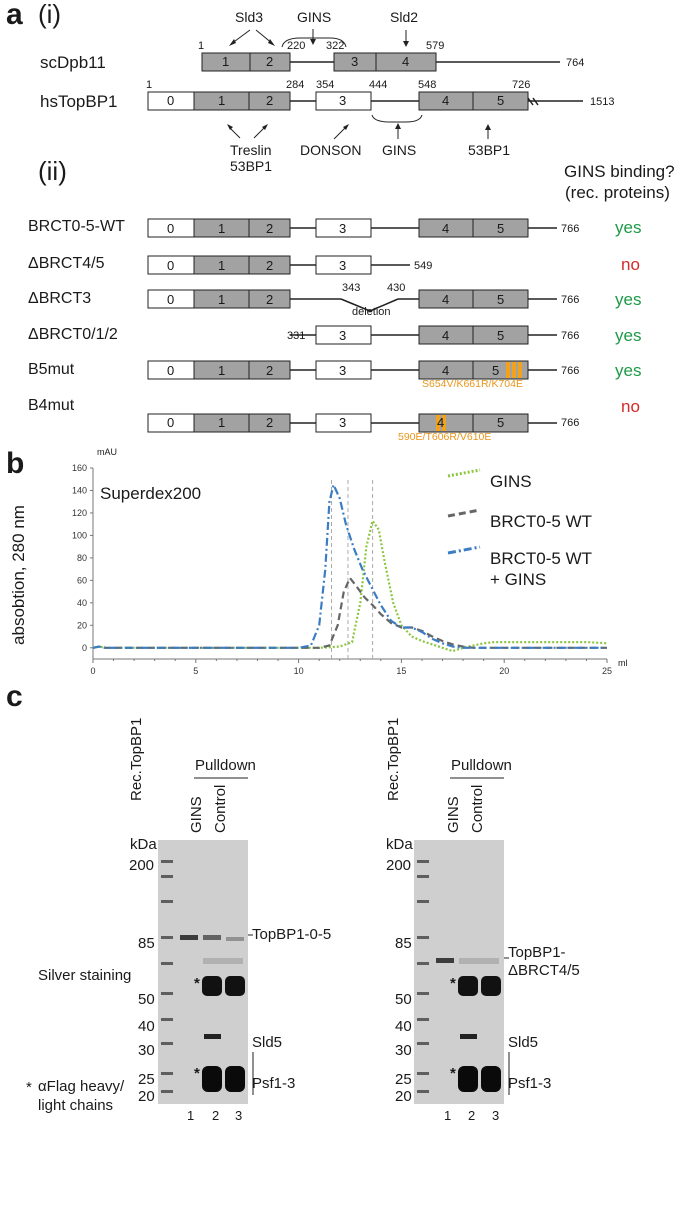  I want to click on d012-end: 766, so click(570, 336).